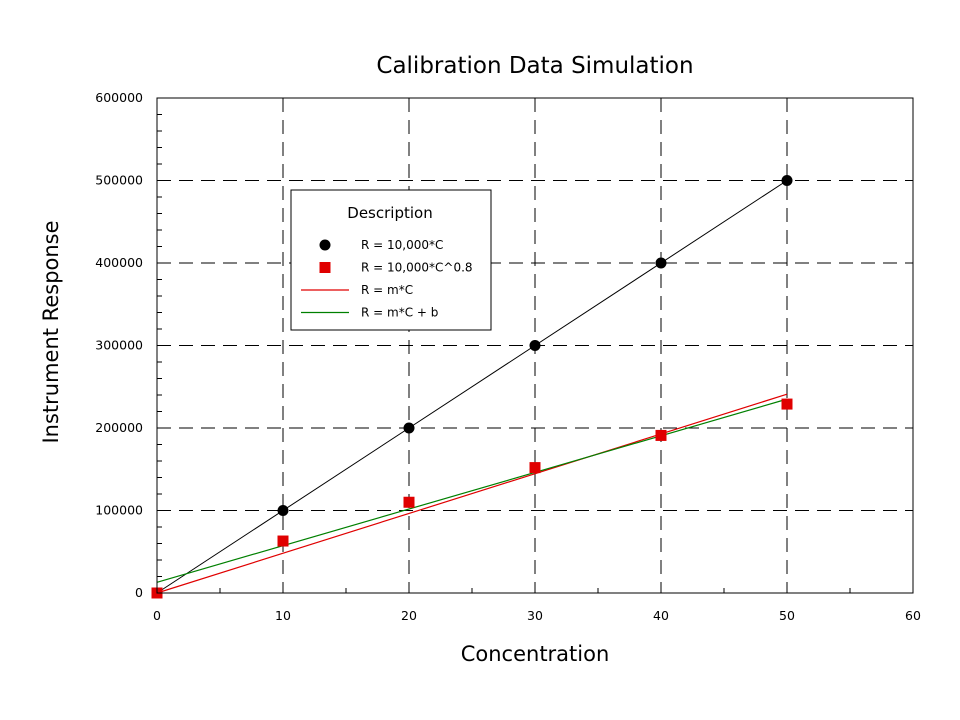  What do you see at coordinates (661, 615) in the screenshot?
I see `x-tick-label: 40` at bounding box center [661, 615].